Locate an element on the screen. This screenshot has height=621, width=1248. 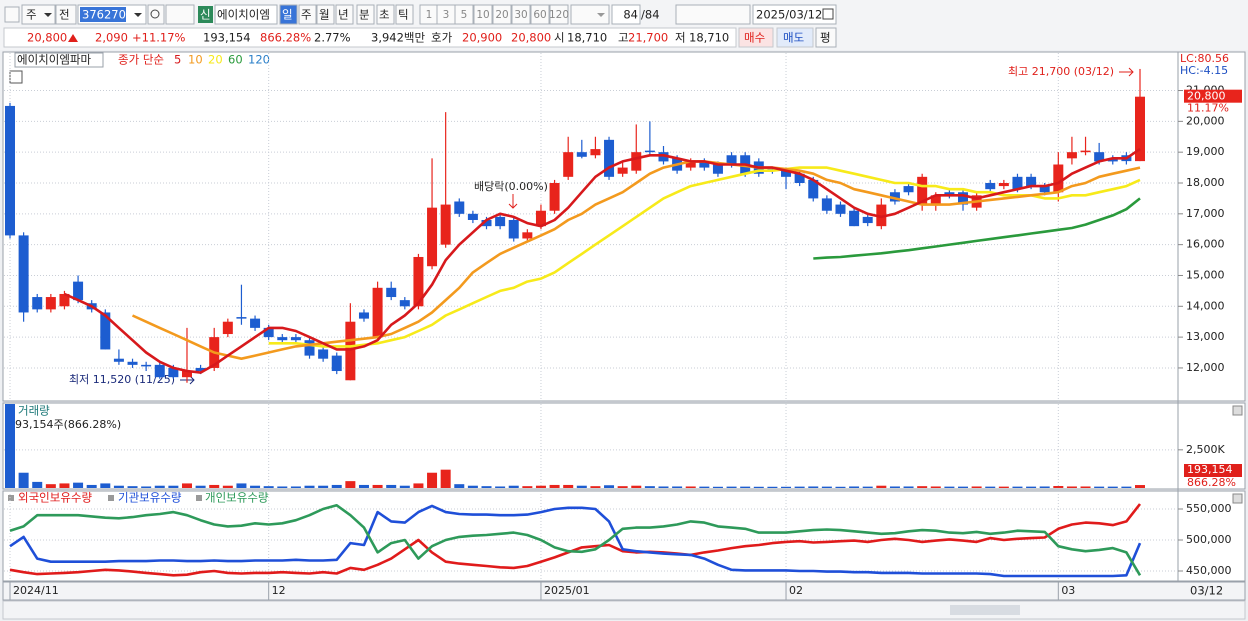
scroll-thumb is located at coordinates (985, 610).